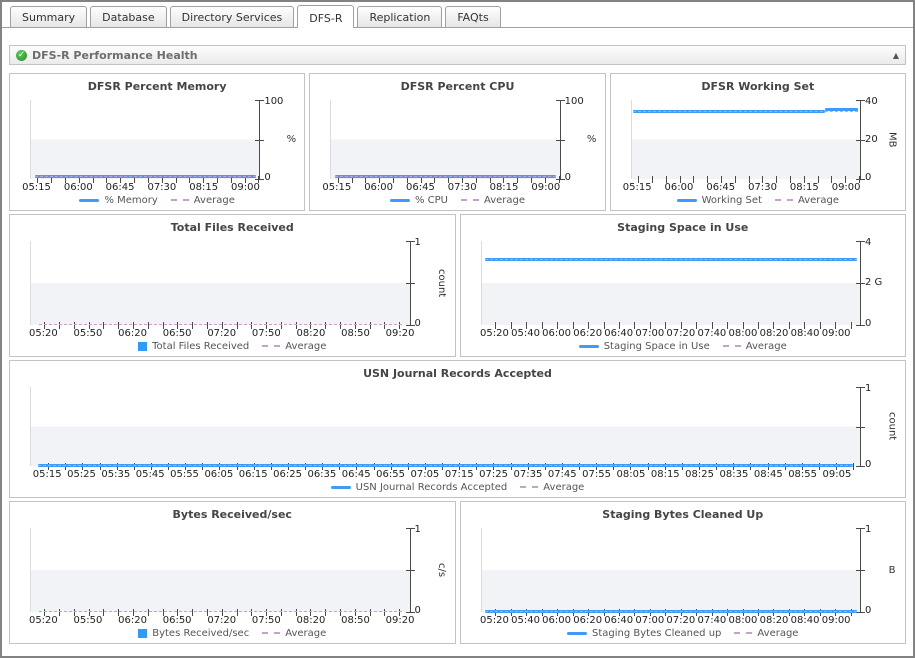  Describe the element at coordinates (267, 177) in the screenshot. I see `y-tick-label: 0` at that location.